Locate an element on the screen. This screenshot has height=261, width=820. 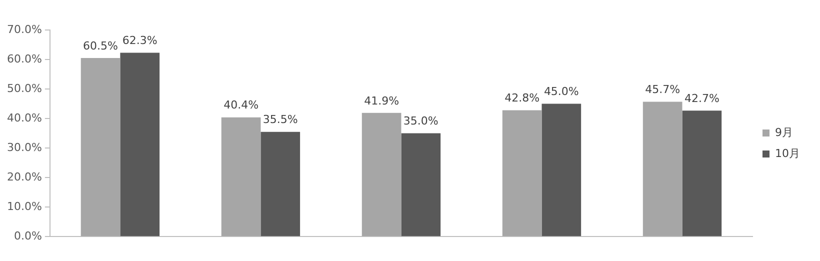
y-tick-label: 60.0% is located at coordinates (24, 59).